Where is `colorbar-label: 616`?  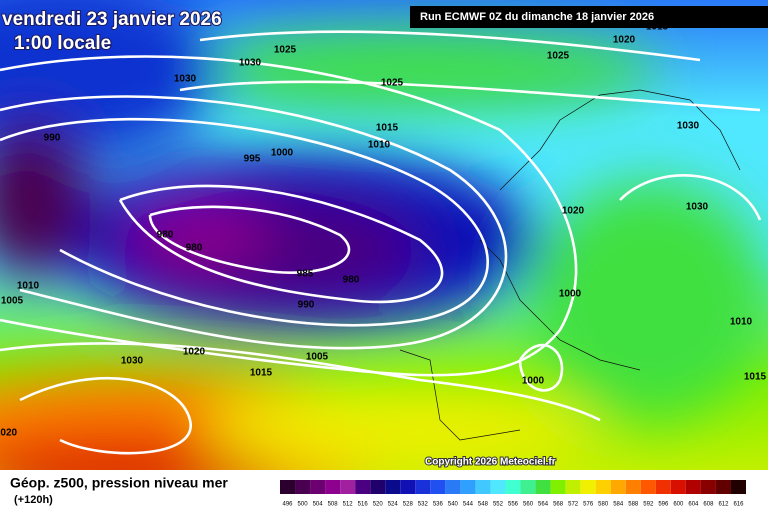
colorbar-label: 616 is located at coordinates (738, 505).